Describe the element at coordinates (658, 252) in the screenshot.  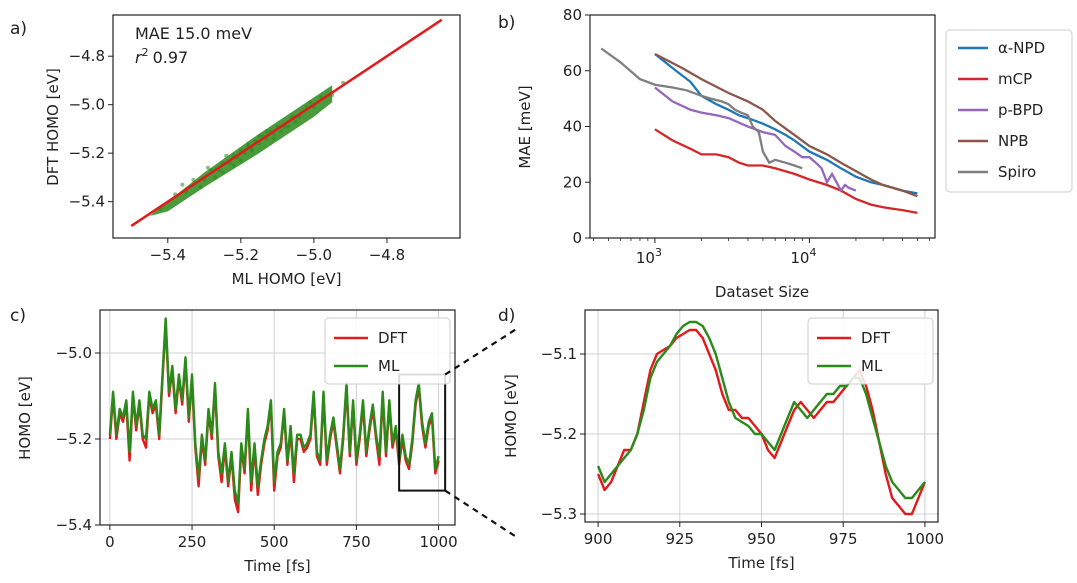
I see `x-tick-exponent: 3` at that location.